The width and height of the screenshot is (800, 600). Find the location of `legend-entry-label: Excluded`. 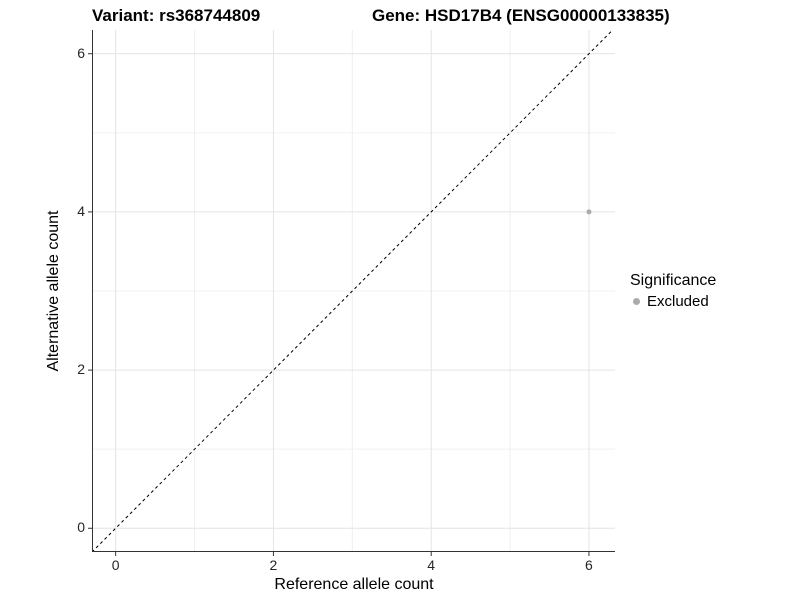

legend-entry-label: Excluded is located at coordinates (678, 301).